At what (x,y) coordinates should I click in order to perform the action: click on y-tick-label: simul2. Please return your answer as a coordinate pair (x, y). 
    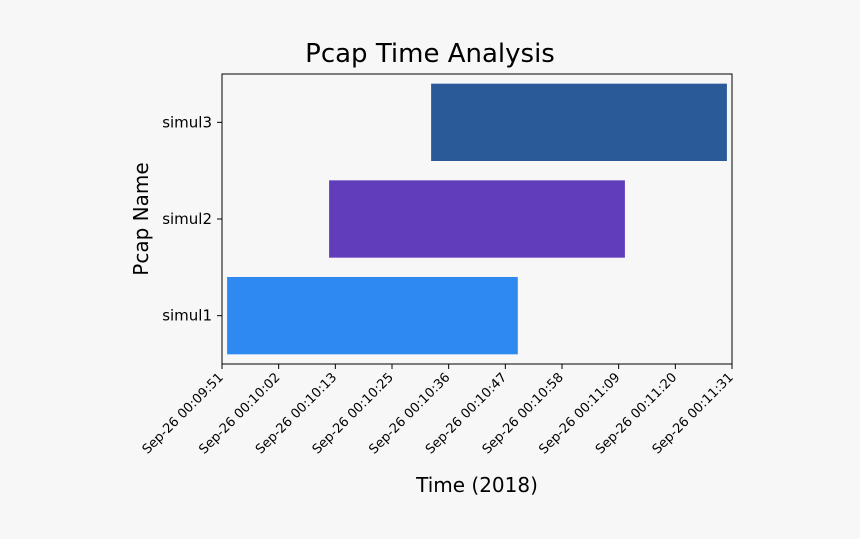
    Looking at the image, I should click on (187, 219).